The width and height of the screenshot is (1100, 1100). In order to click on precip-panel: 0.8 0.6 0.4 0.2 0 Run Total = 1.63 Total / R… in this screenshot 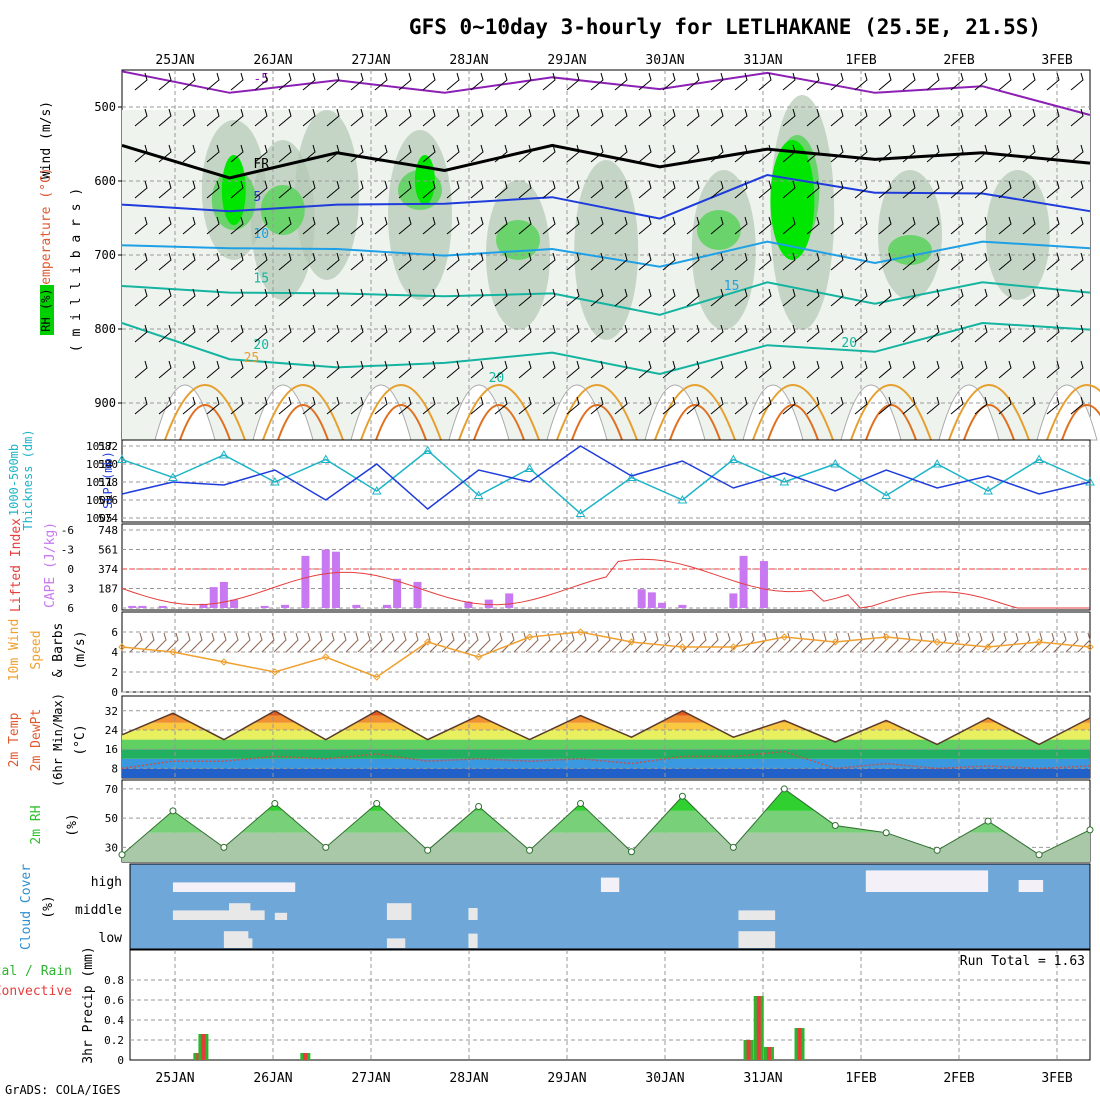, I will do `click(545, 1006)`.